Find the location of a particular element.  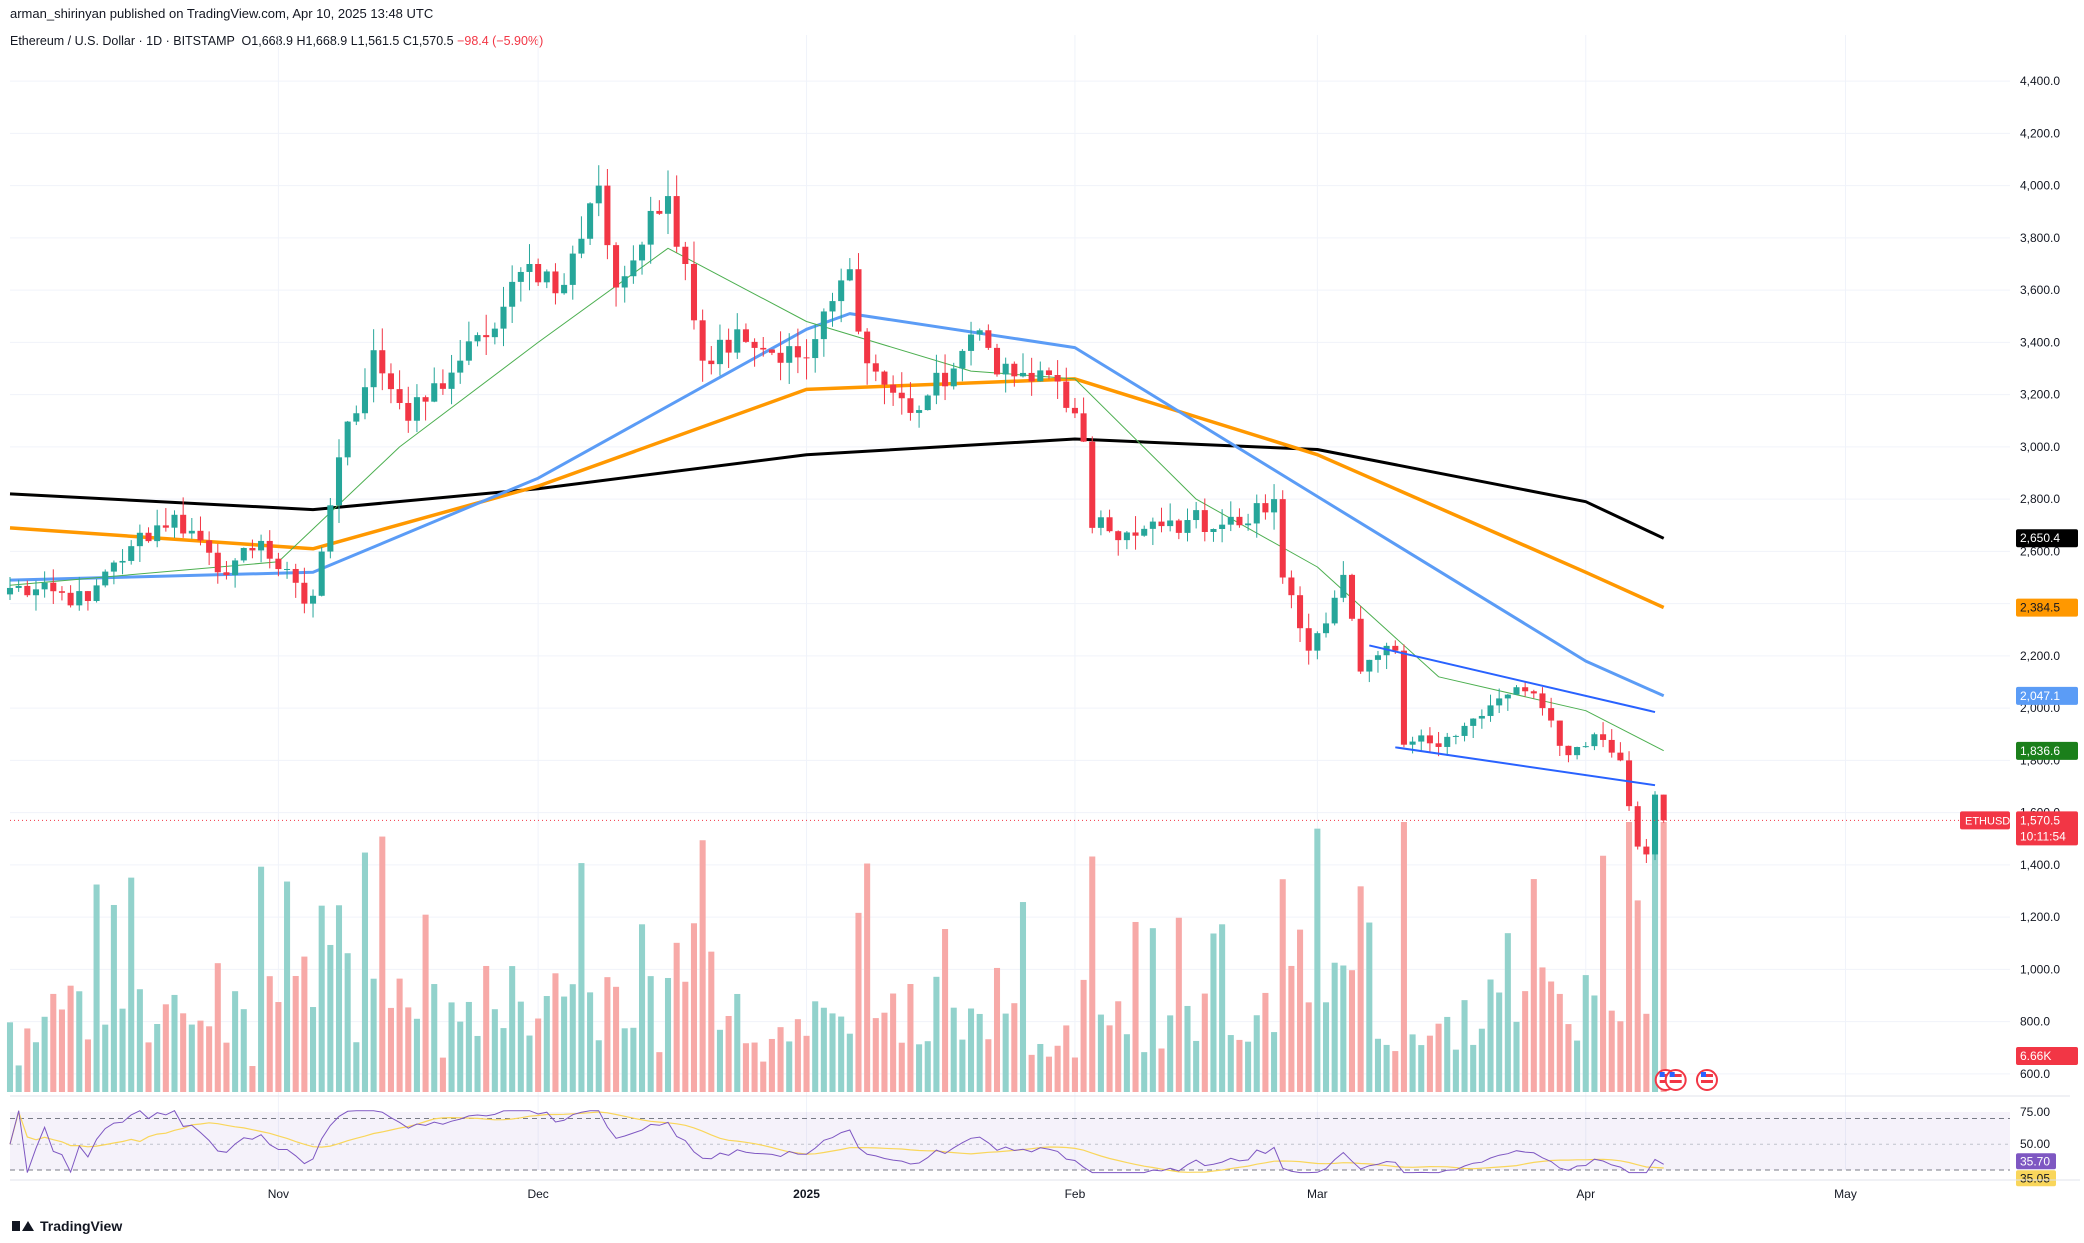

symbol-title: Ethereum / U.S. Dollar · 1D · BITSTAMP is located at coordinates (122, 41).